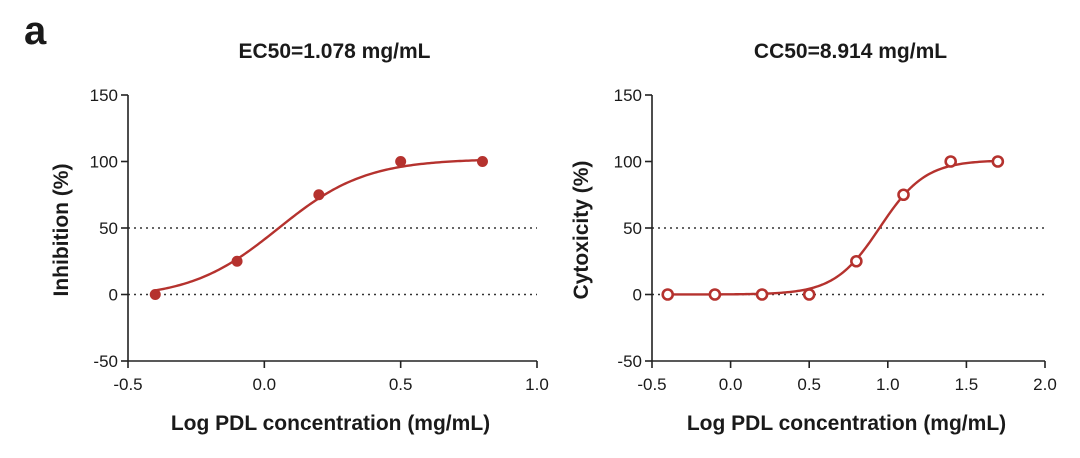 The width and height of the screenshot is (1080, 458). What do you see at coordinates (581, 230) in the screenshot?
I see `y-axis-label: Cytoxicity (%)` at bounding box center [581, 230].